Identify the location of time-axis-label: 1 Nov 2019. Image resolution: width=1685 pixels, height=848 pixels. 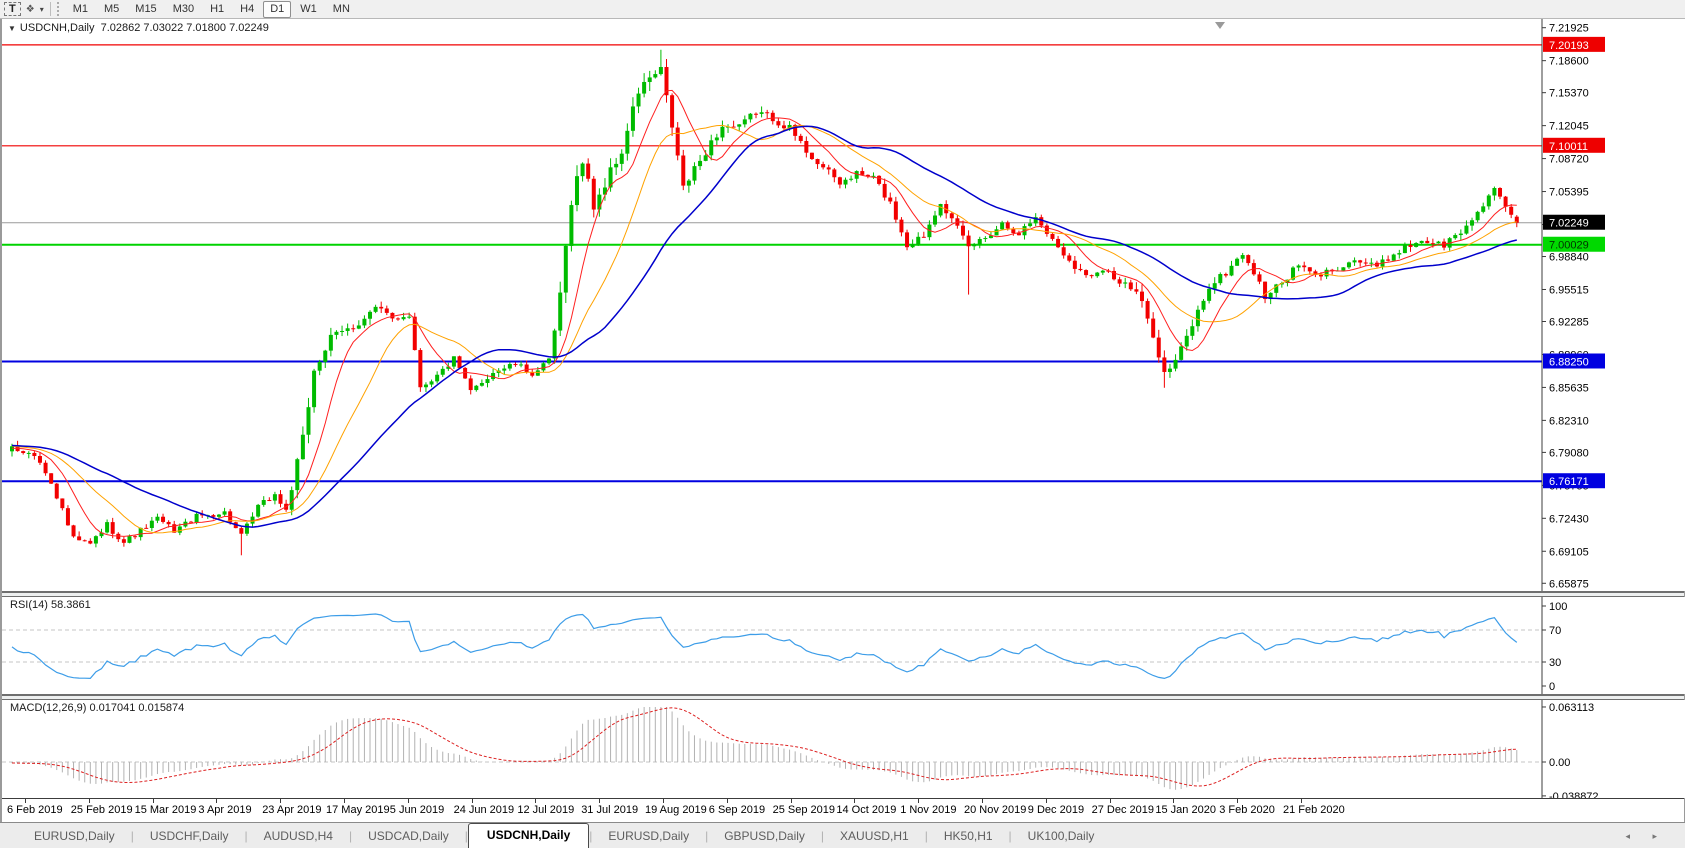
(928, 810).